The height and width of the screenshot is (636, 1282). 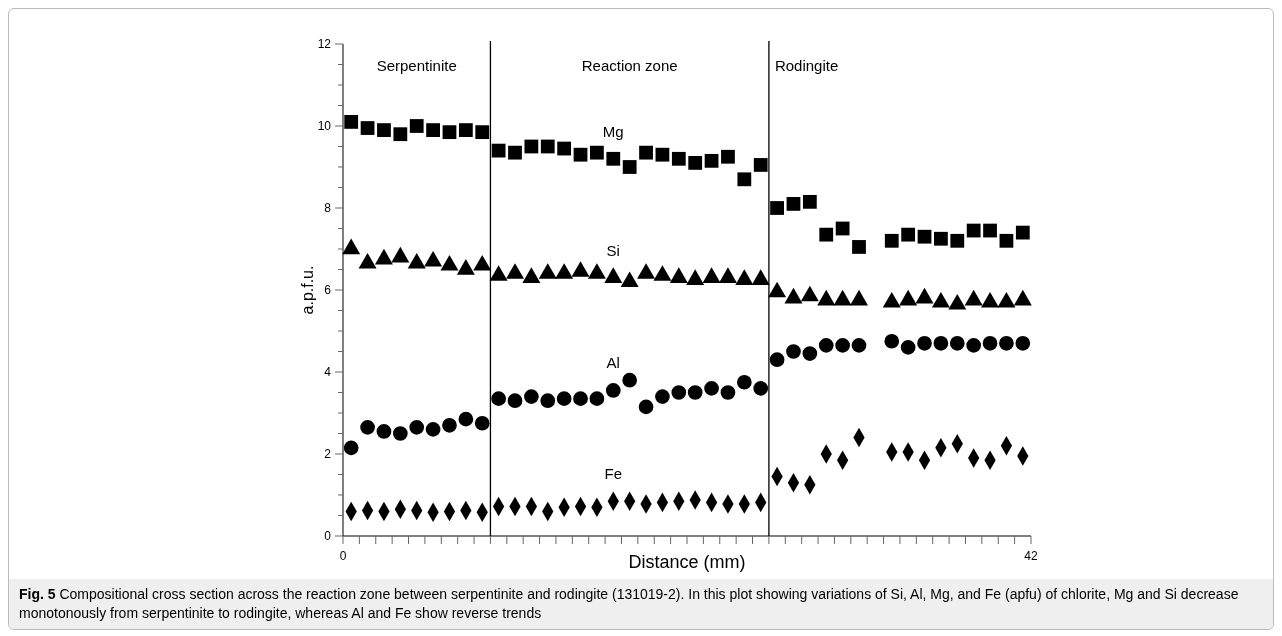 What do you see at coordinates (613, 131) in the screenshot?
I see `series-label: Mg` at bounding box center [613, 131].